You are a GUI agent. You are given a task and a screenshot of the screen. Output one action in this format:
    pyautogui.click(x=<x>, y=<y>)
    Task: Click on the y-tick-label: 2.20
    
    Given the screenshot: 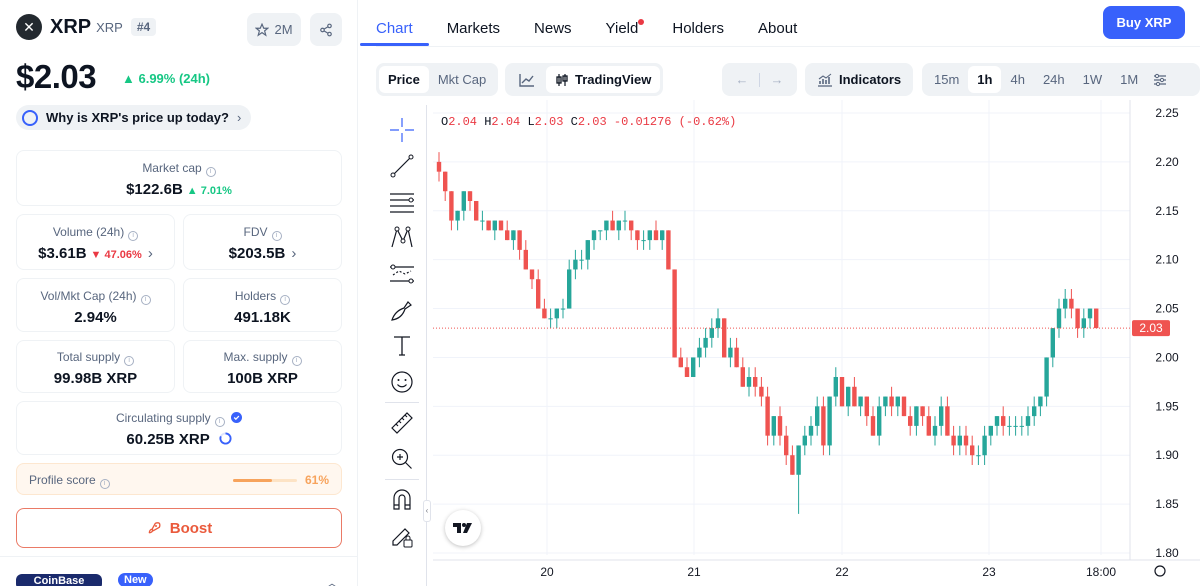 What is the action you would take?
    pyautogui.click(x=1167, y=162)
    